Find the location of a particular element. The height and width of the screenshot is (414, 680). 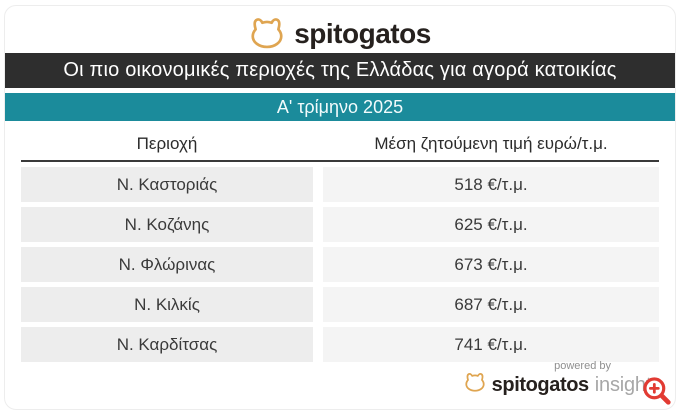

header-divider is located at coordinates (340, 161).